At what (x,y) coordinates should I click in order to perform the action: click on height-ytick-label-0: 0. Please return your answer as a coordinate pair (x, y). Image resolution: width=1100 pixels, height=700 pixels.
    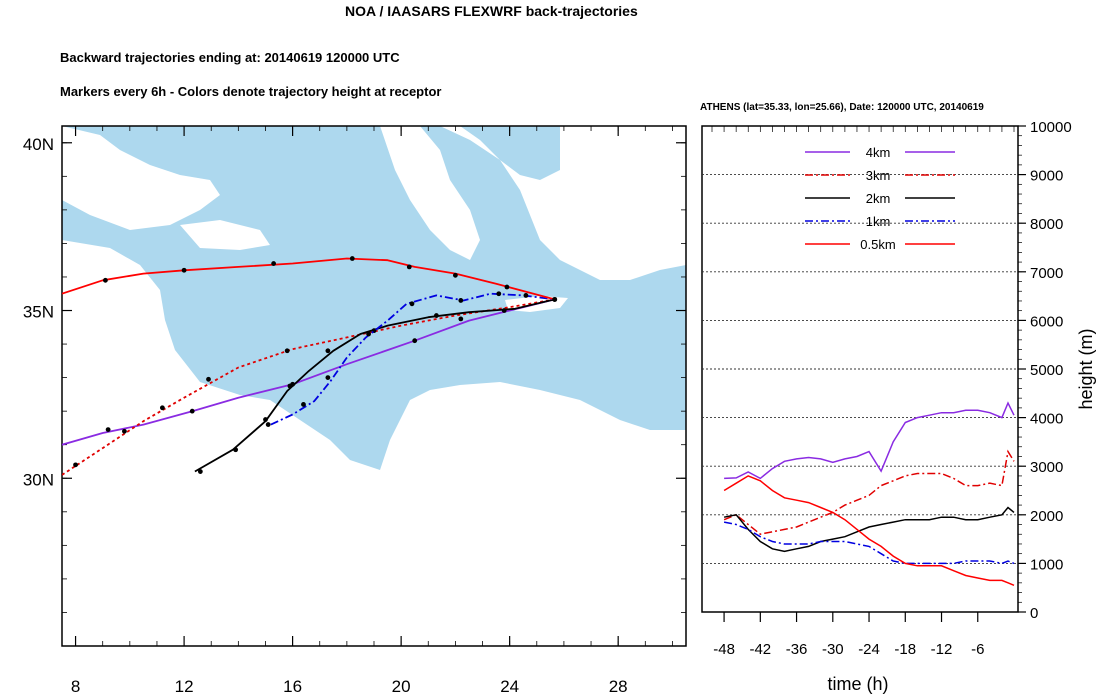
    Looking at the image, I should click on (1034, 613).